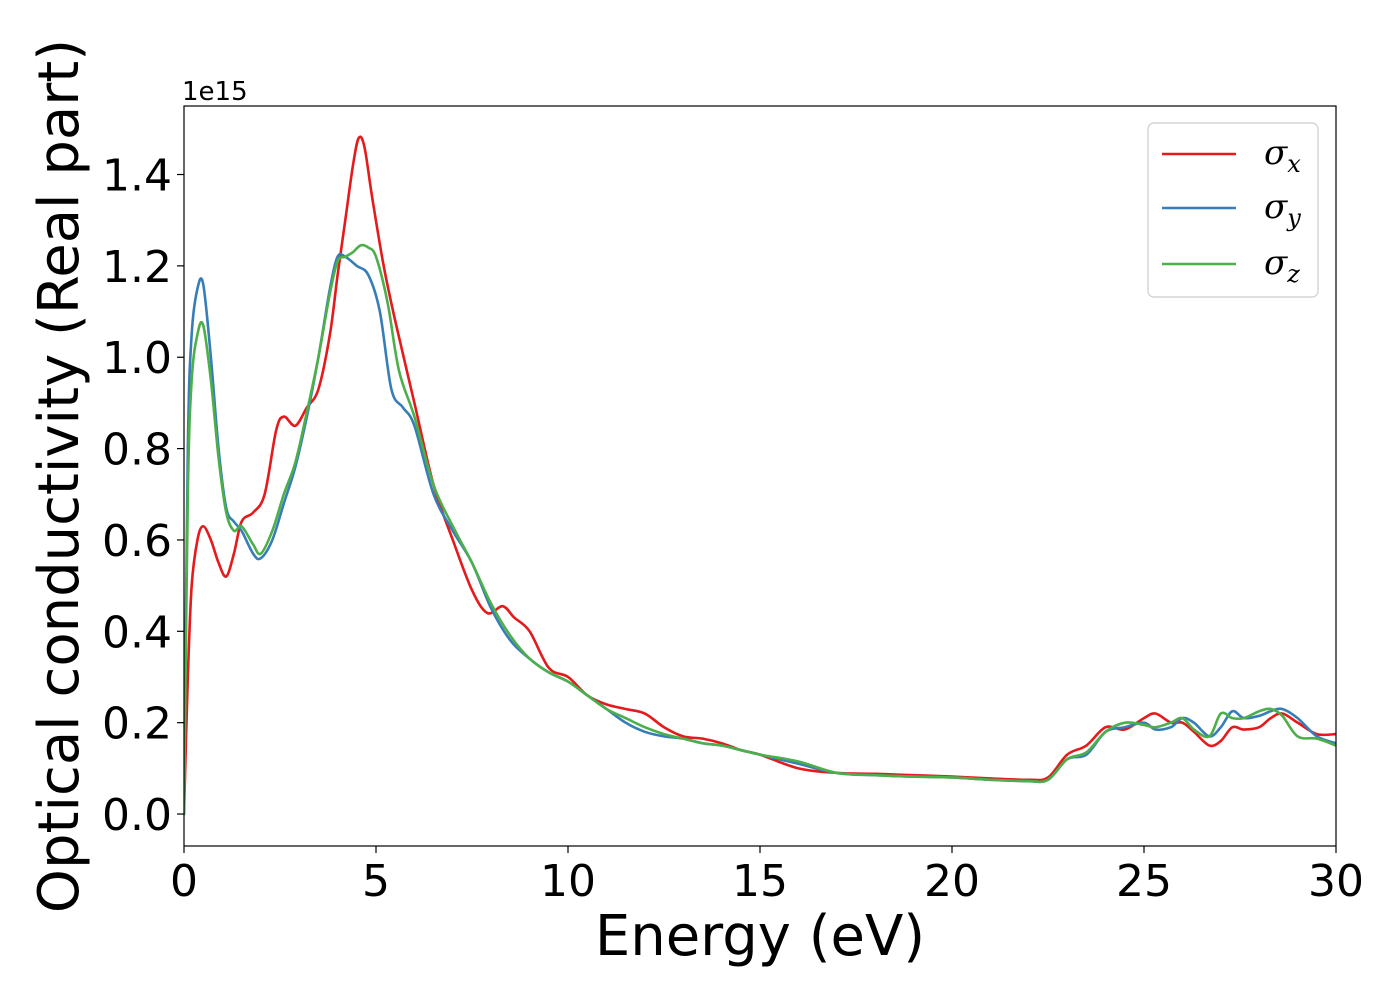 Image resolution: width=1400 pixels, height=1000 pixels. Describe the element at coordinates (760, 936) in the screenshot. I see `x-axis-label: Energy (eV)` at that location.